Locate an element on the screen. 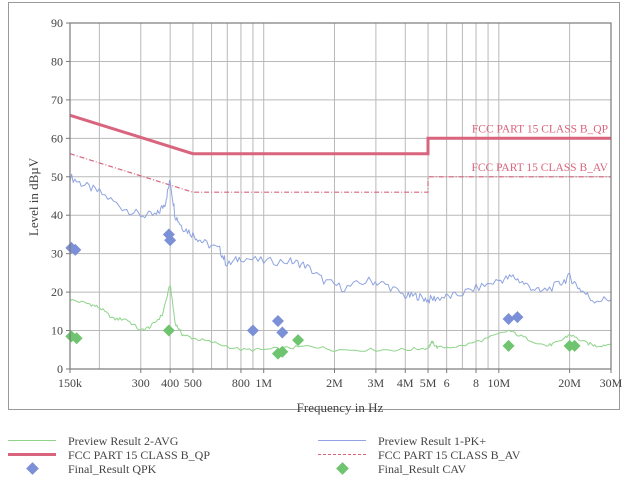 Image resolution: width=629 pixels, height=482 pixels. y-axis-label: Level in dBµV is located at coordinates (33, 196).